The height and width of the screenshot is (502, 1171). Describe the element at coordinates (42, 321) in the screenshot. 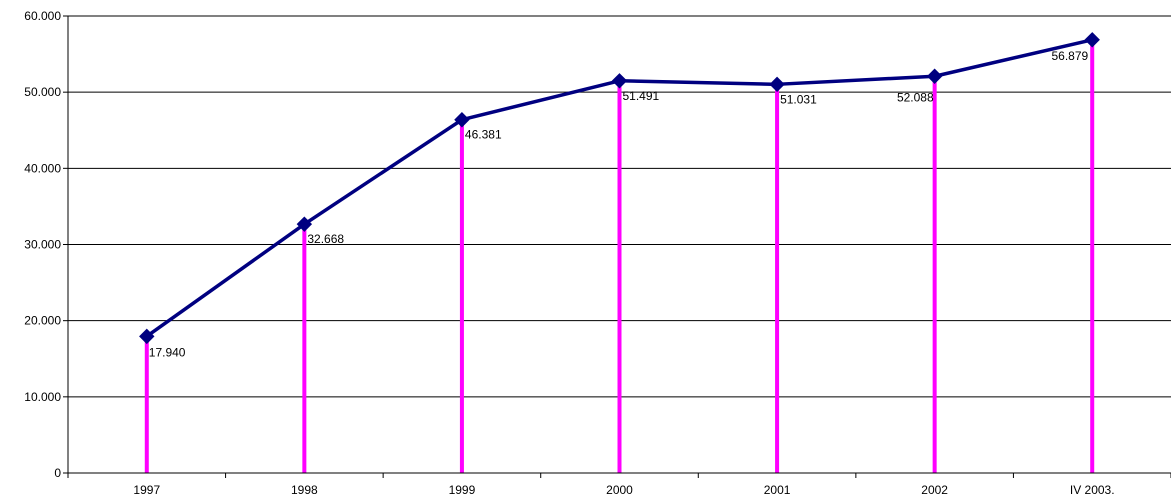

I see `y-tick-label: 20.000` at that location.